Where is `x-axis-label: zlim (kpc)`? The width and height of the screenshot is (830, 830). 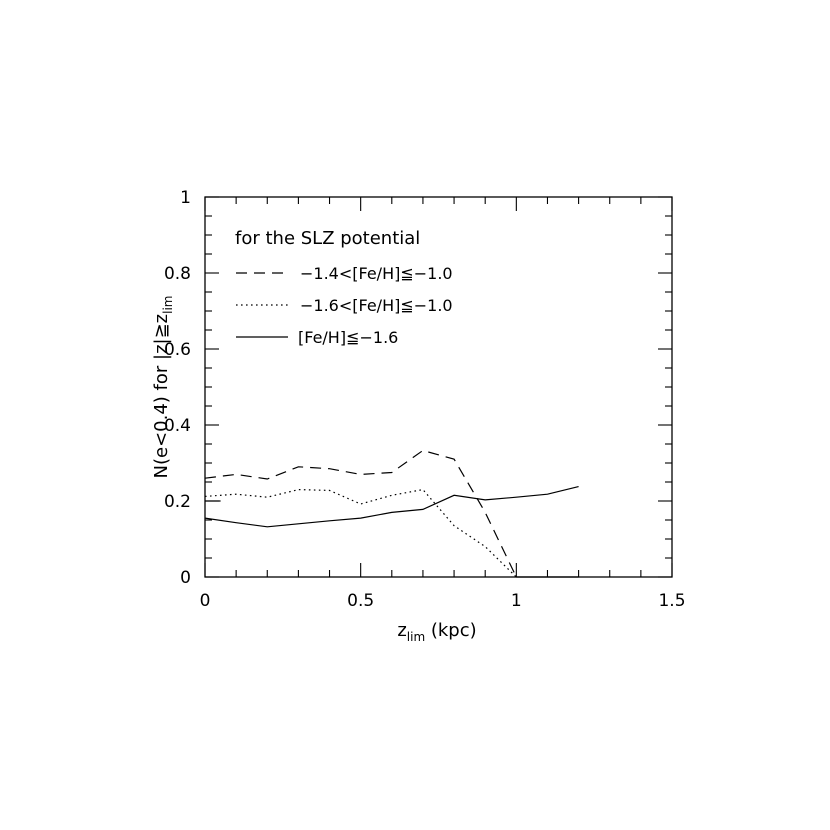
x-axis-label: zlim (kpc) is located at coordinates (436, 632).